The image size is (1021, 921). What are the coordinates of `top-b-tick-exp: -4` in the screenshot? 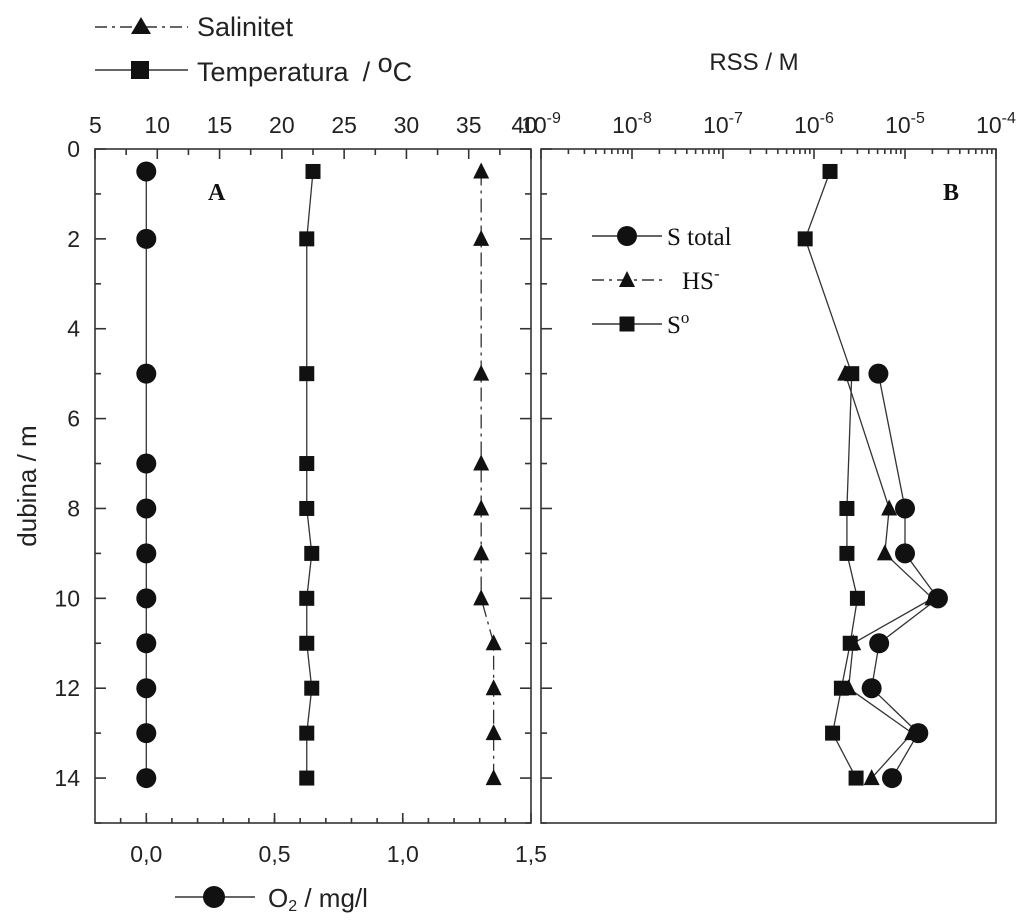 It's located at (1009, 118).